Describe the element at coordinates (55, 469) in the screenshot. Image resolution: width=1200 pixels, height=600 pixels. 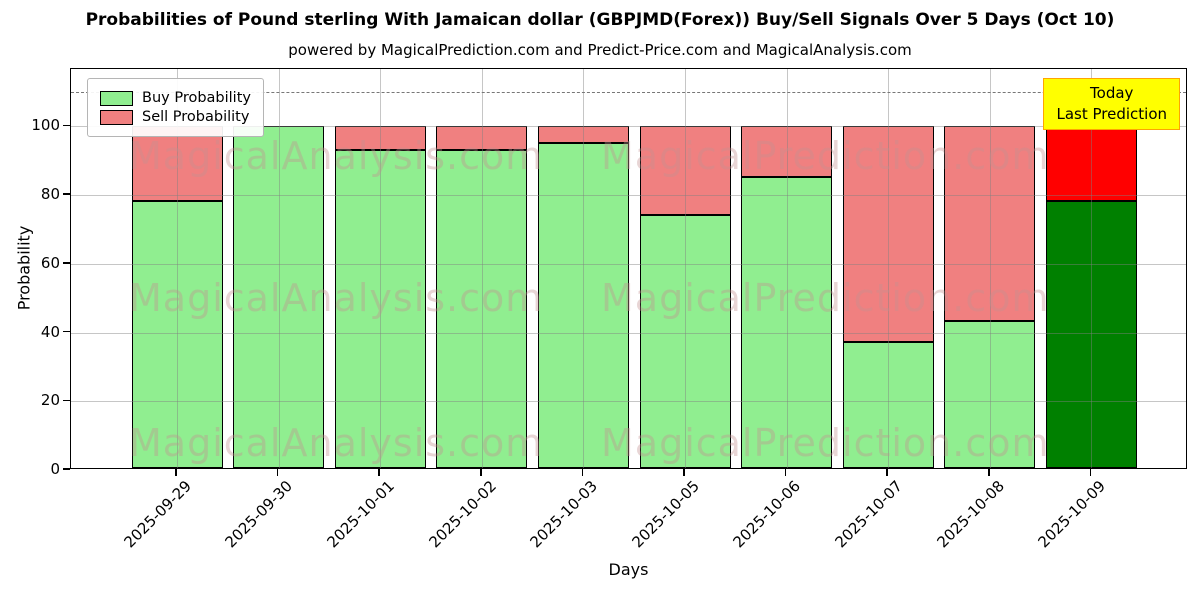
I see `y-tick-label-0: 0` at that location.